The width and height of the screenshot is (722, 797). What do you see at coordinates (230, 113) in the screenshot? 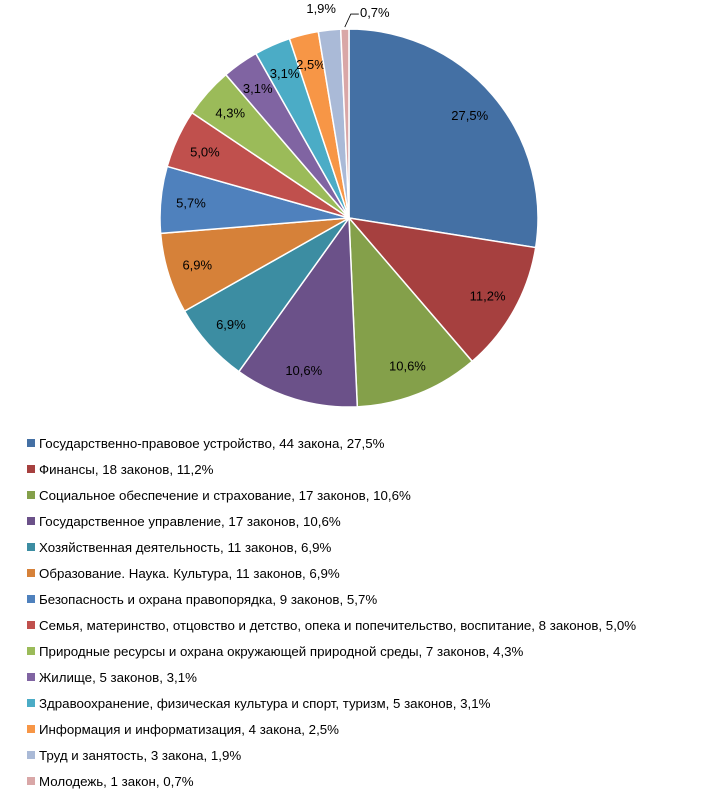
I see `data-label: 4,3%` at bounding box center [230, 113].